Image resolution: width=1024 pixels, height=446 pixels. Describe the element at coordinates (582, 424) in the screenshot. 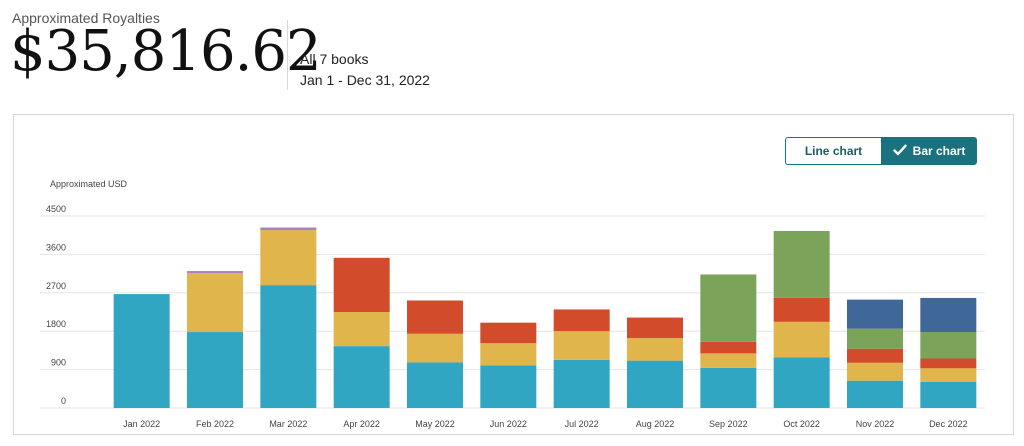

I see `x-tick-label: Jul 2022` at that location.